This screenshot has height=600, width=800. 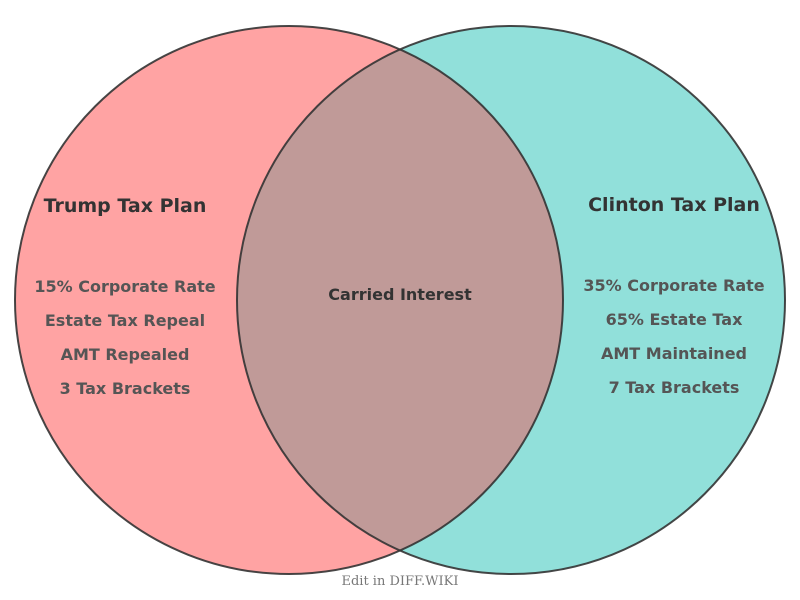 I want to click on edit-link: Edit in DIFF.WIKI, so click(x=399, y=581).